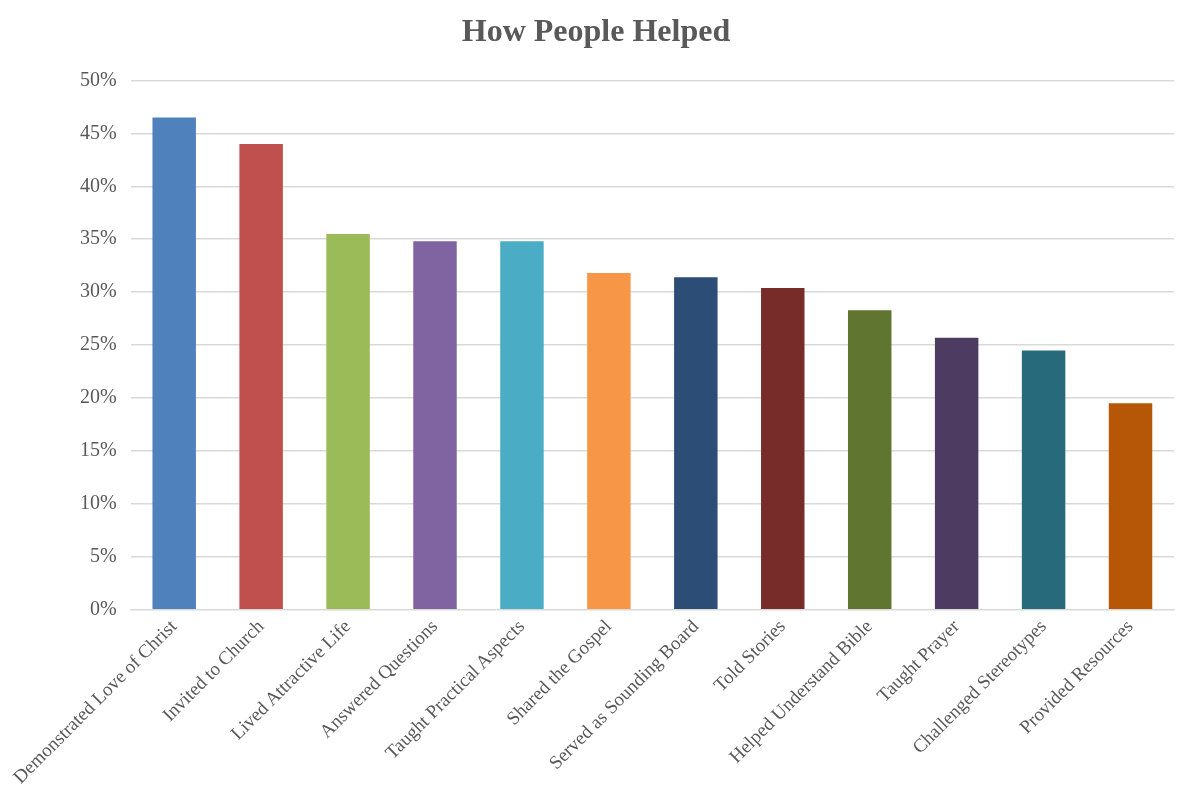  I want to click on y-tick-label: 45%, so click(98, 131).